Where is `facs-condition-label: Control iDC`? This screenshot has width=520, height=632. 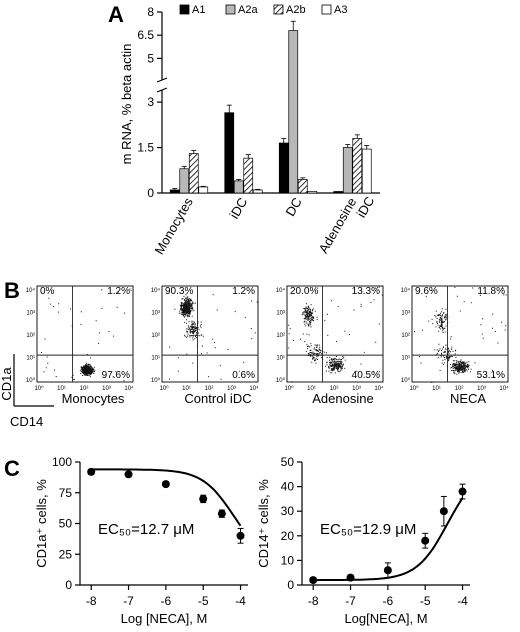 facs-condition-label: Control iDC is located at coordinates (217, 398).